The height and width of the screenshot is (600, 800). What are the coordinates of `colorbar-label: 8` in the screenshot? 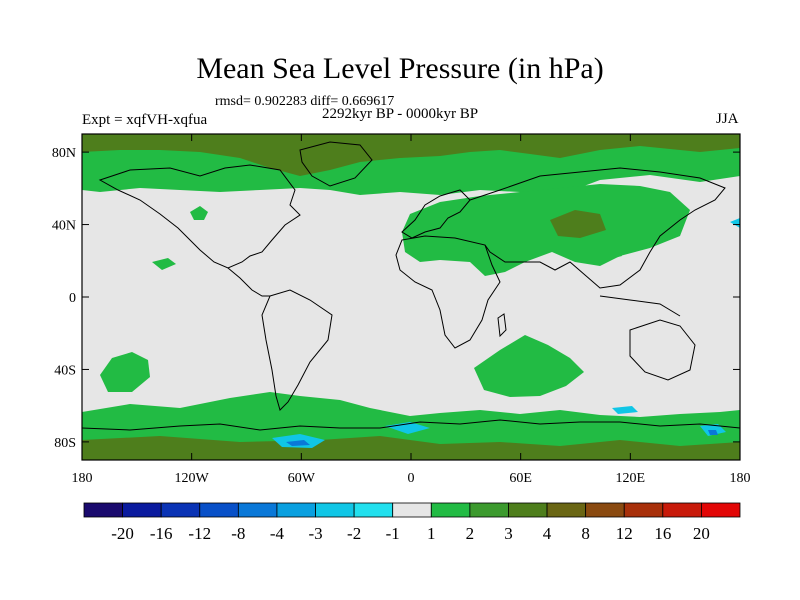 It's located at (585, 533).